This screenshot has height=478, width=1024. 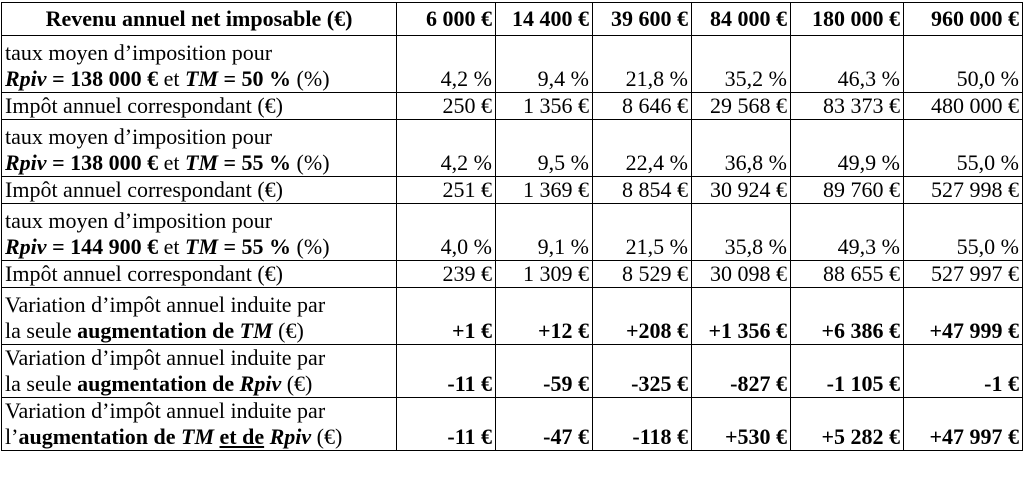 I want to click on table-cell: +12 €, so click(x=544, y=316).